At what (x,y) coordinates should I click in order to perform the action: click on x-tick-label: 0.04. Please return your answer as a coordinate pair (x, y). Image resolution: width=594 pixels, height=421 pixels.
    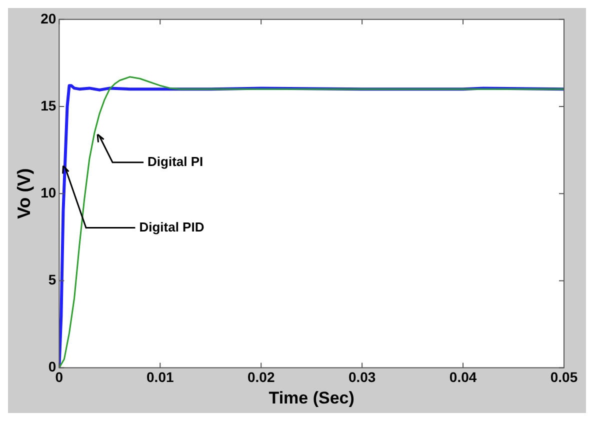
    Looking at the image, I should click on (463, 377).